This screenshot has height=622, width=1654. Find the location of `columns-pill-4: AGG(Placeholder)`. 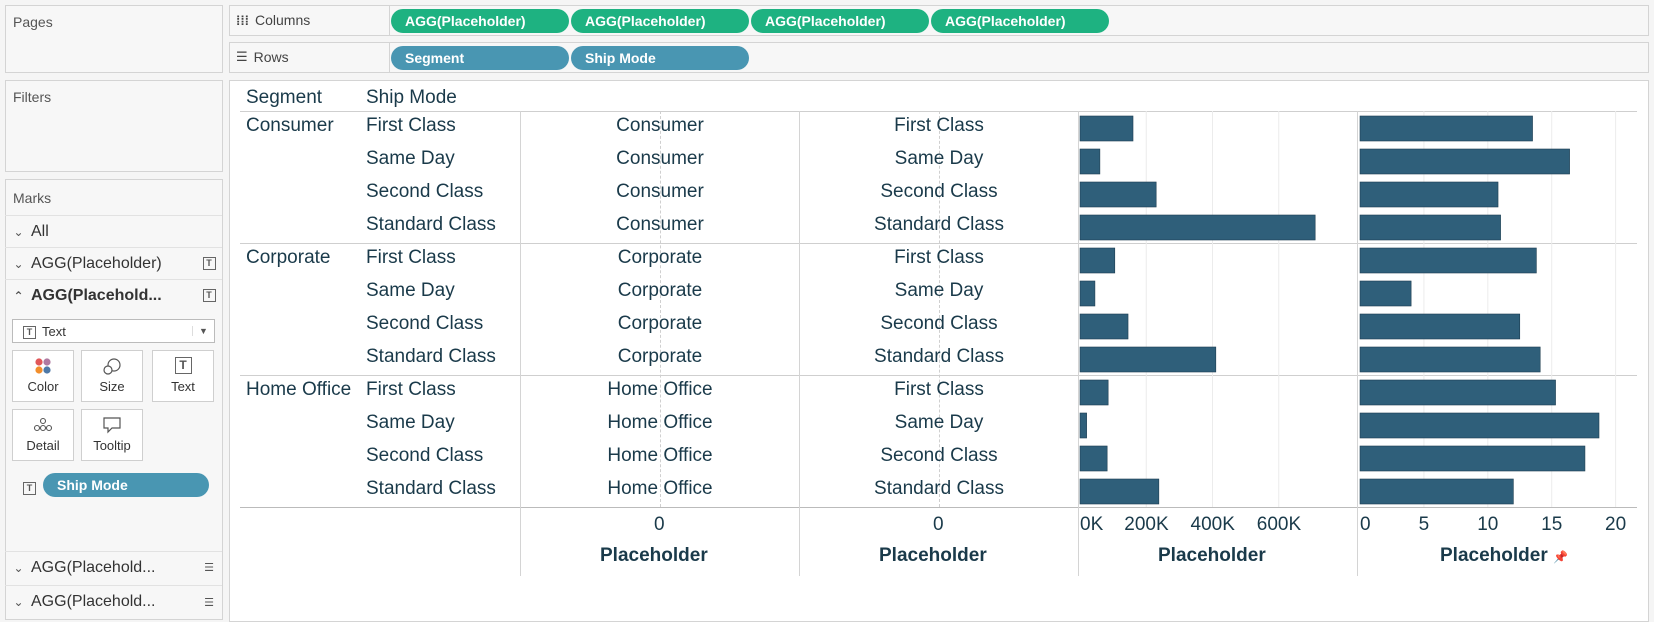

columns-pill-4: AGG(Placeholder) is located at coordinates (1020, 21).